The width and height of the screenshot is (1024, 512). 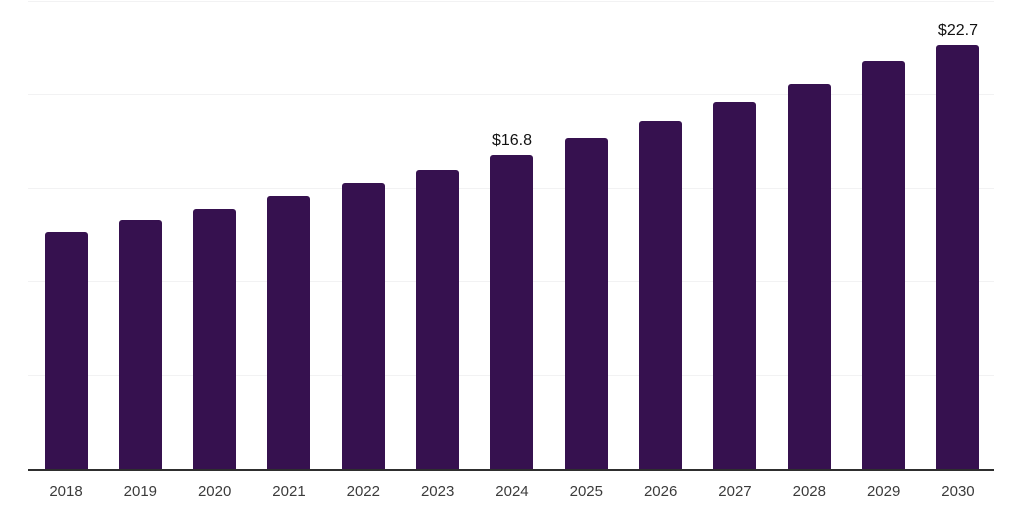 What do you see at coordinates (809, 491) in the screenshot?
I see `x-tick-label-2028: 2028` at bounding box center [809, 491].